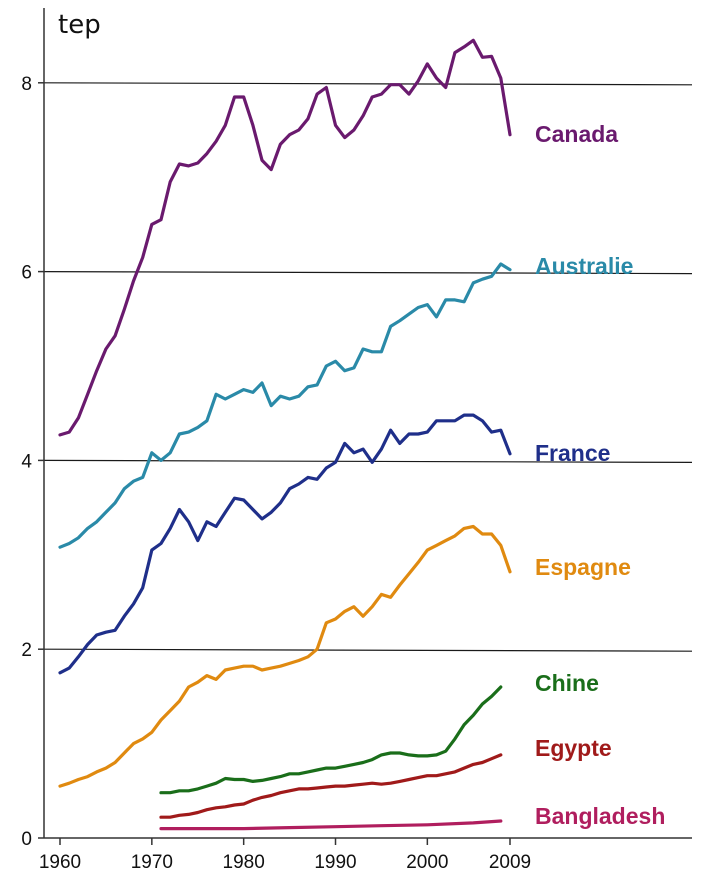  I want to click on series-label-france: France, so click(572, 453).